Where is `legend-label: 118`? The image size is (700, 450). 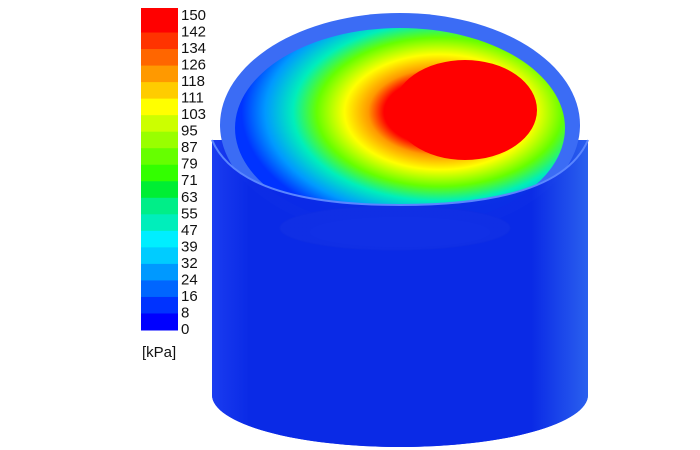
legend-label: 118 is located at coordinates (193, 81).